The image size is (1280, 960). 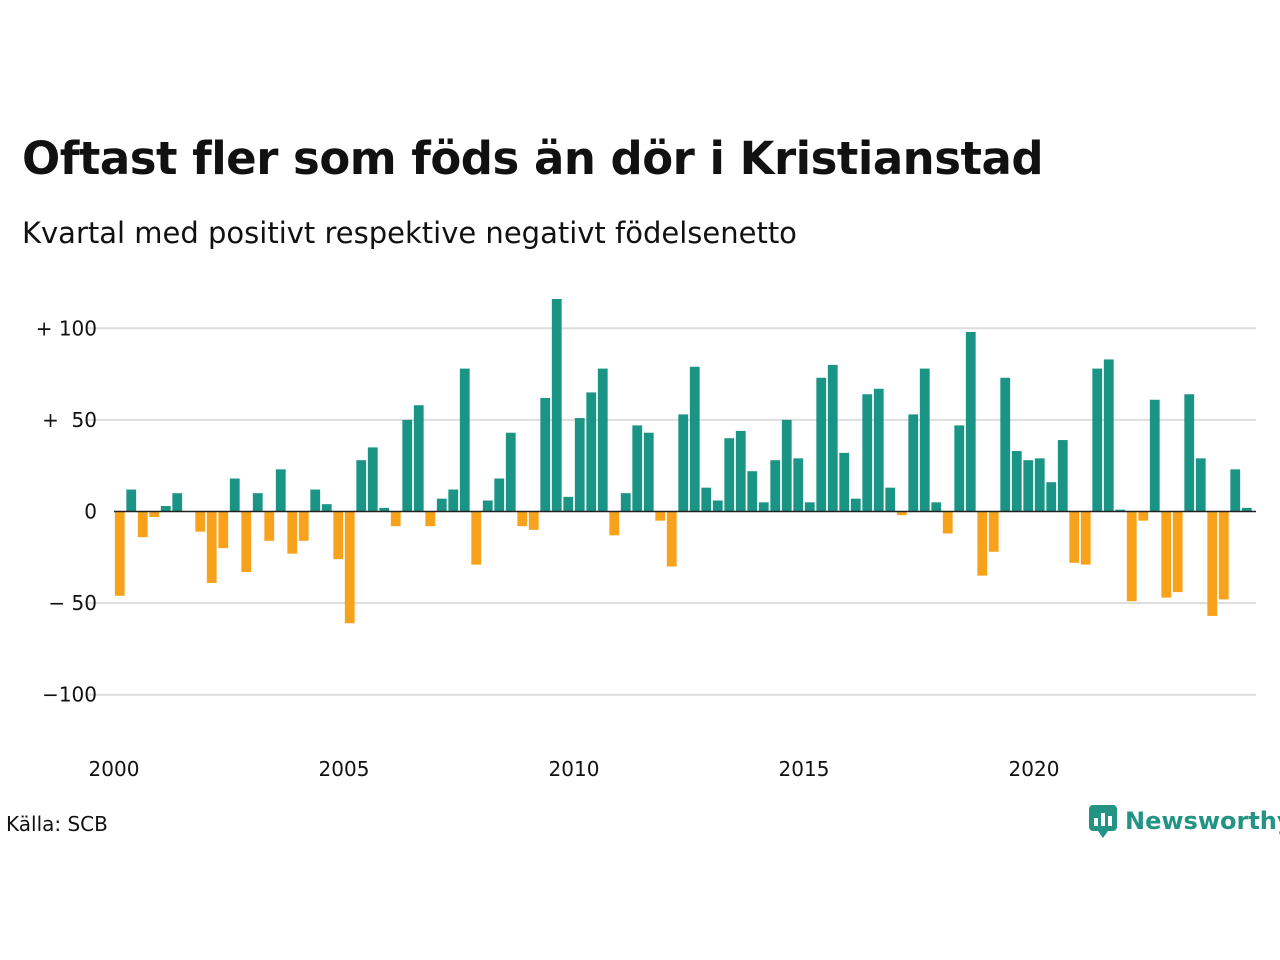 What do you see at coordinates (72, 603) in the screenshot?
I see `y-tick-label: − 50` at bounding box center [72, 603].